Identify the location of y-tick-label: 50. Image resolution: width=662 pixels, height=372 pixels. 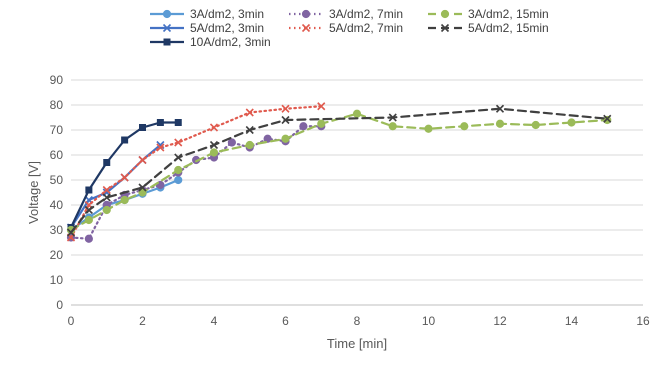
(57, 180).